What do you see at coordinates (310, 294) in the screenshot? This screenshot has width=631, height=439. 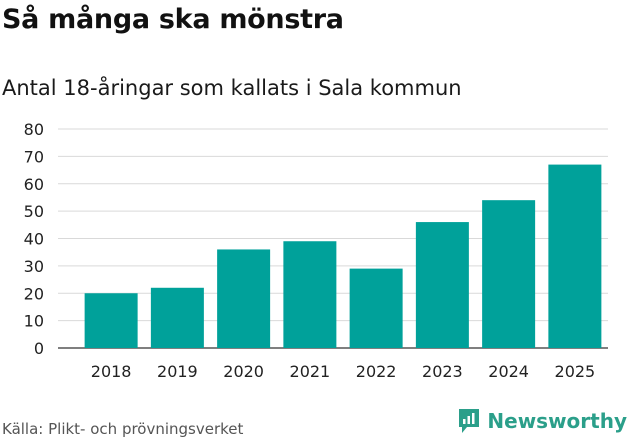 I see `bar-2021` at bounding box center [310, 294].